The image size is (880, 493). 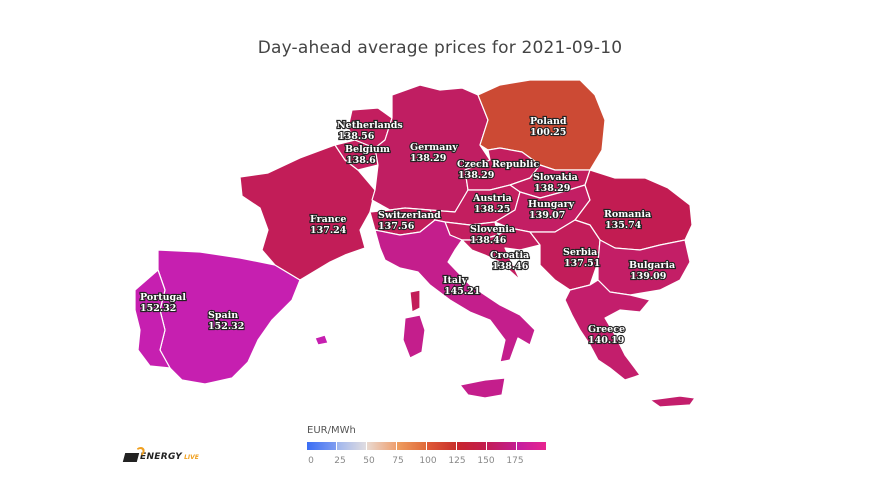 What do you see at coordinates (627, 214) in the screenshot?
I see `label-romania-name: Romania` at bounding box center [627, 214].